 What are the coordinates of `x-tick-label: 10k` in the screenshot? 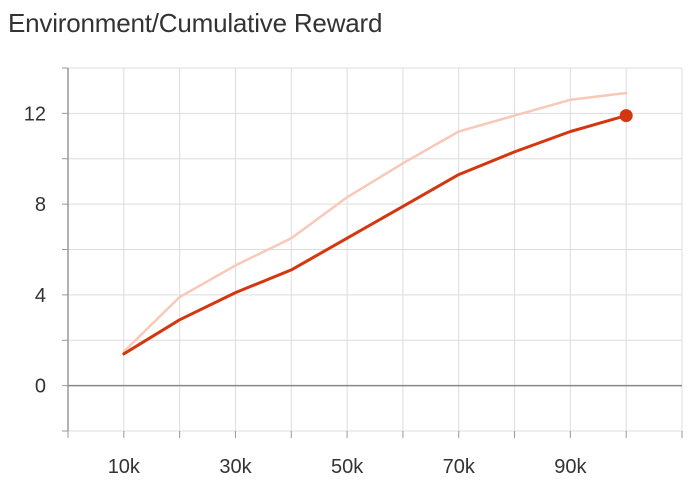 It's located at (124, 467).